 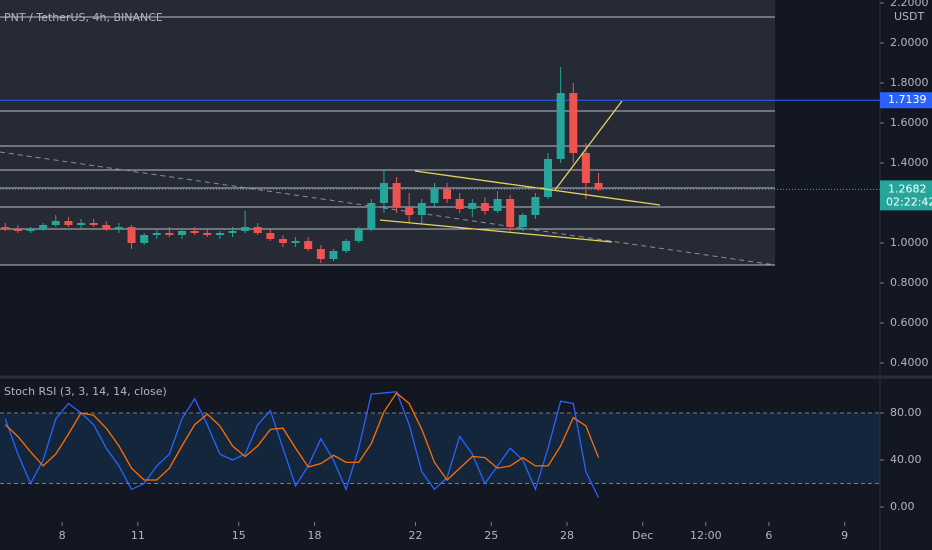 I want to click on y-tick-label: 1.8000, so click(x=909, y=82).